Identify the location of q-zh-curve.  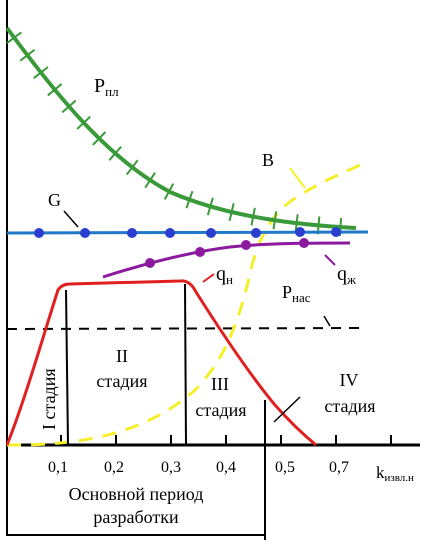
(226, 260).